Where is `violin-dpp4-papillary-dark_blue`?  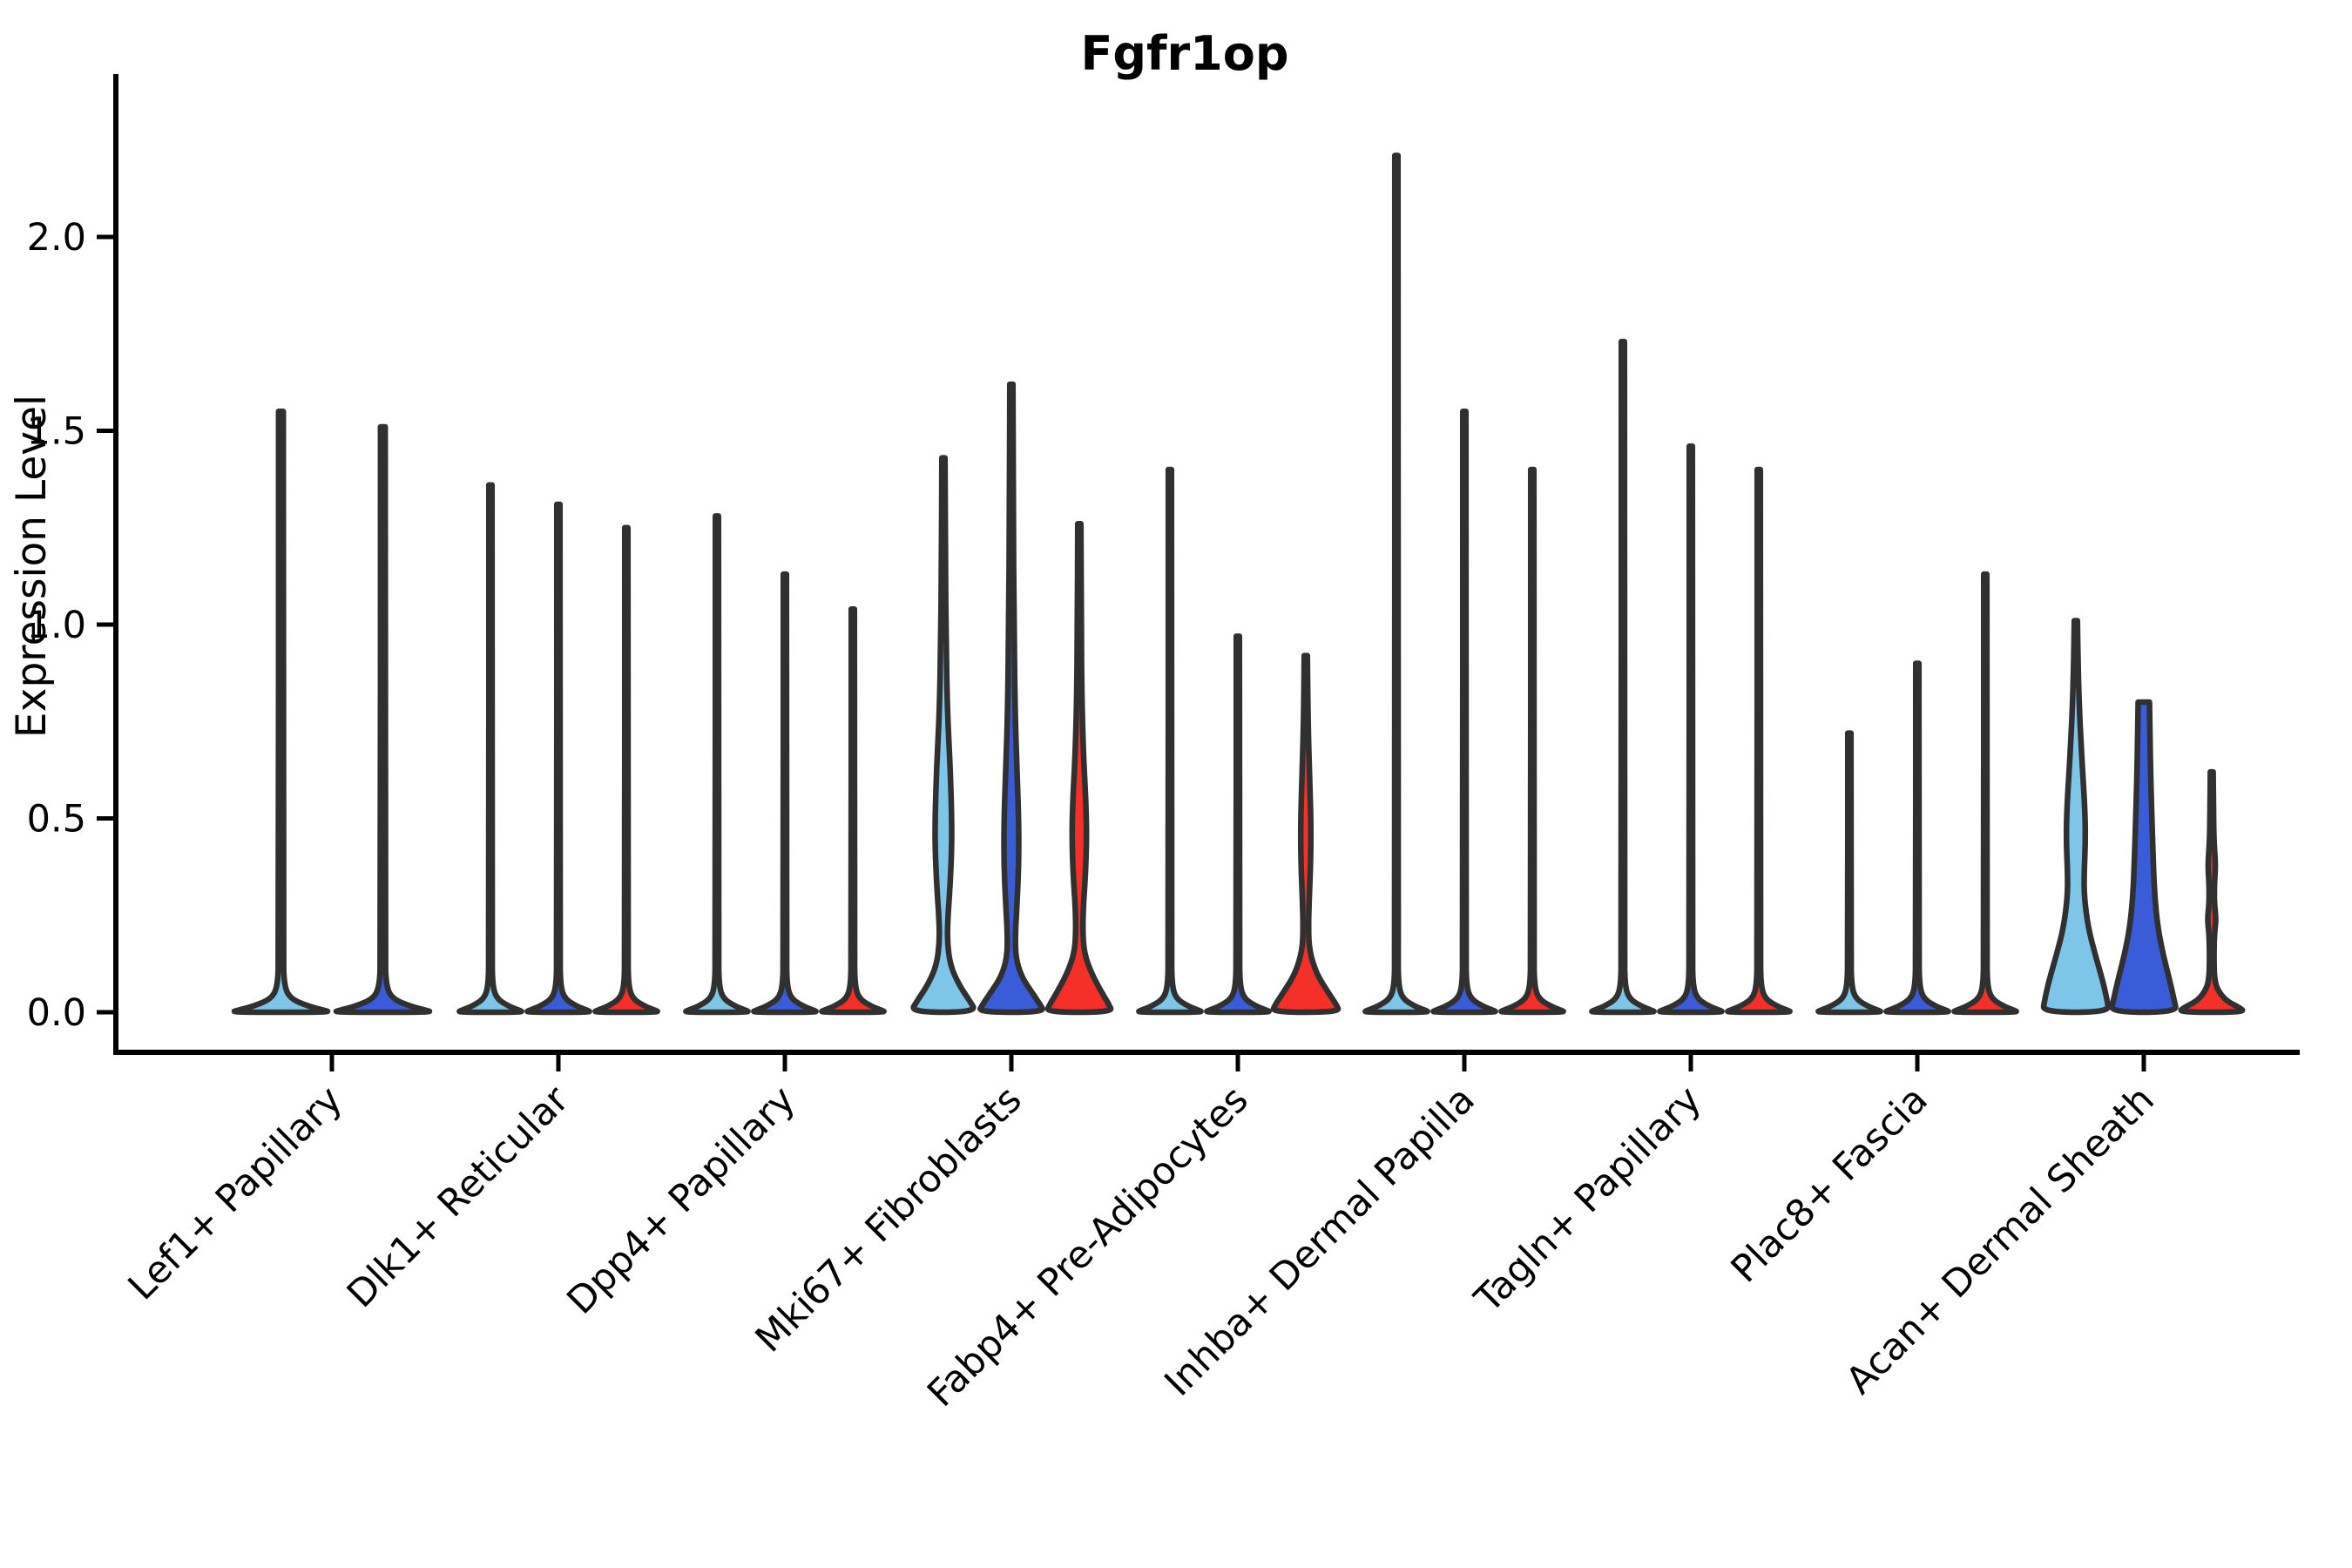
violin-dpp4-papillary-dark_blue is located at coordinates (785, 793).